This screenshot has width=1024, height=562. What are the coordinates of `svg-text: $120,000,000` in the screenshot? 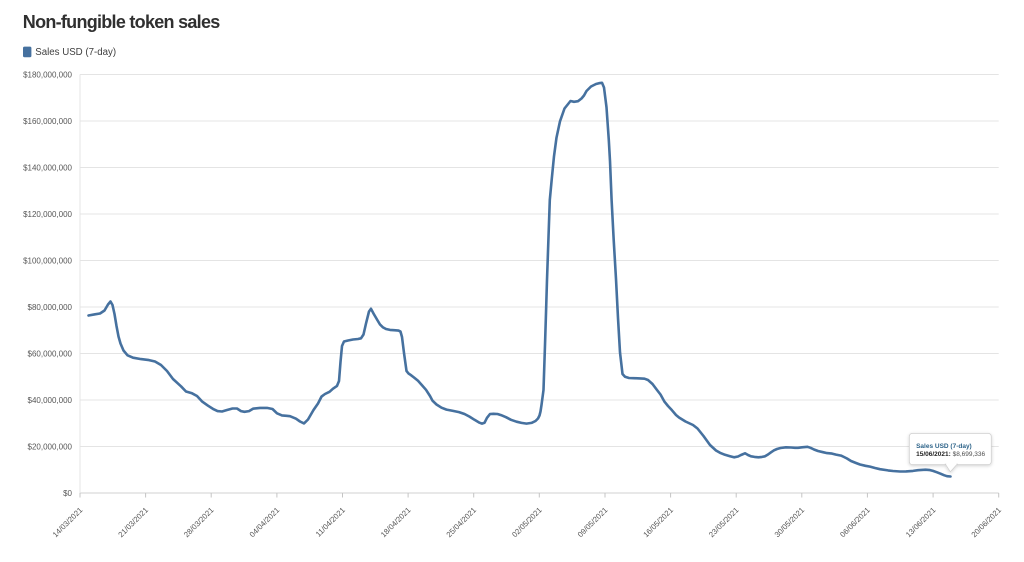 It's located at (47, 214).